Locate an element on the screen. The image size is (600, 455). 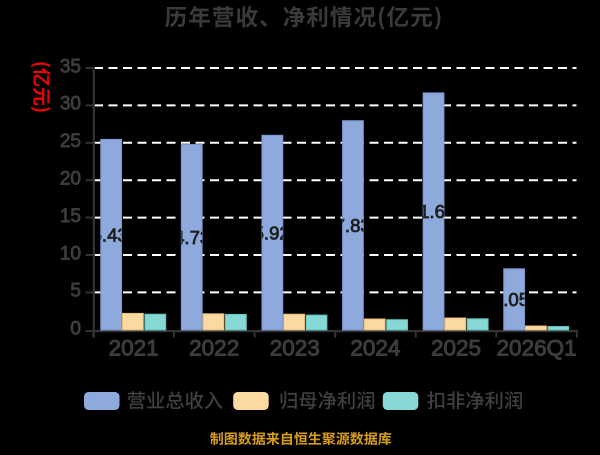
svg-text: 2024 is located at coordinates (375, 348).